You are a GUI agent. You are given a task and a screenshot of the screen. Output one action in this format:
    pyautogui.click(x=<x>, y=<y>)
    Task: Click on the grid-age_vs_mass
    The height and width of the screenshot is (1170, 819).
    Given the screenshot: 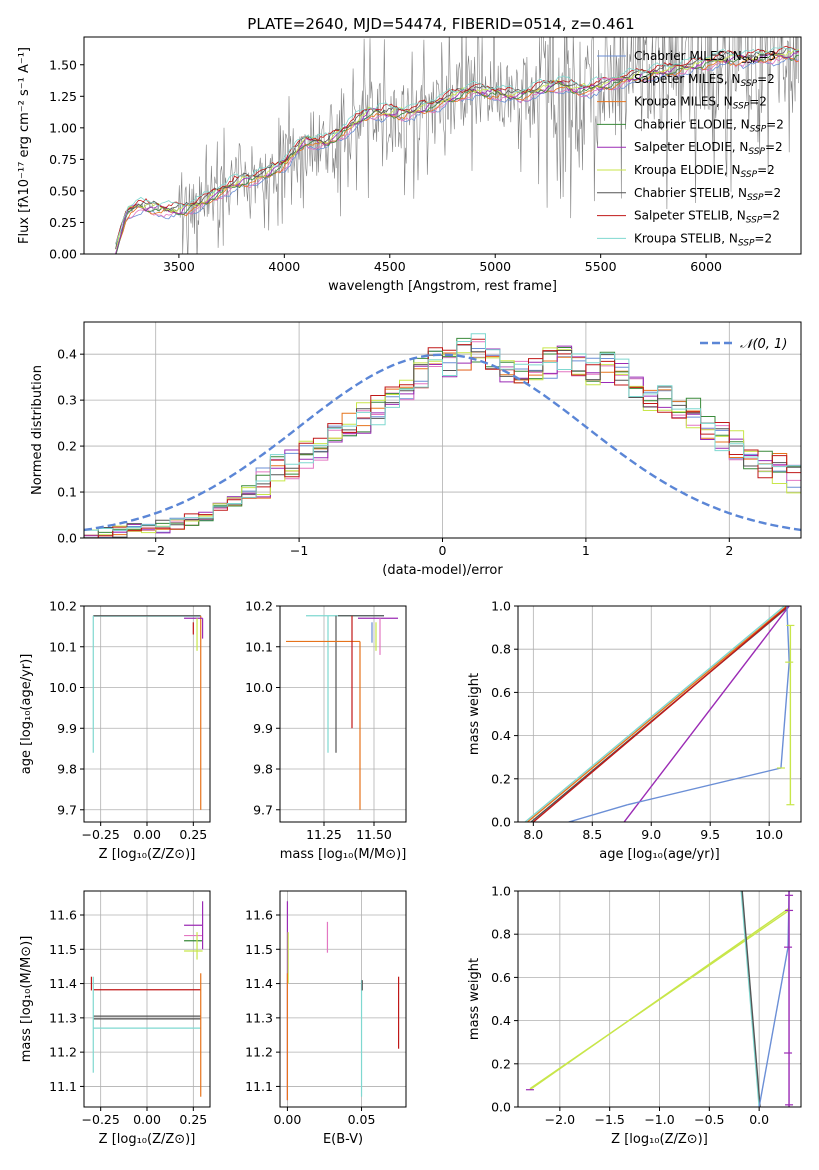 What is the action you would take?
    pyautogui.click(x=343, y=713)
    